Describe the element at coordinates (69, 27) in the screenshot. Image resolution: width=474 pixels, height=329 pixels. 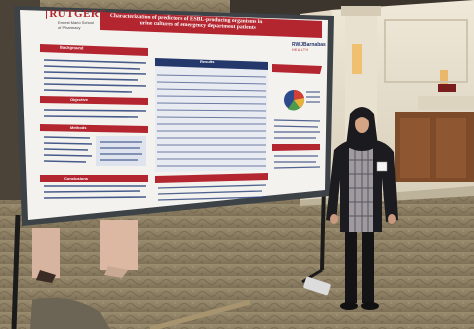
I see `poster-school-line2: of Pharmacy` at that location.